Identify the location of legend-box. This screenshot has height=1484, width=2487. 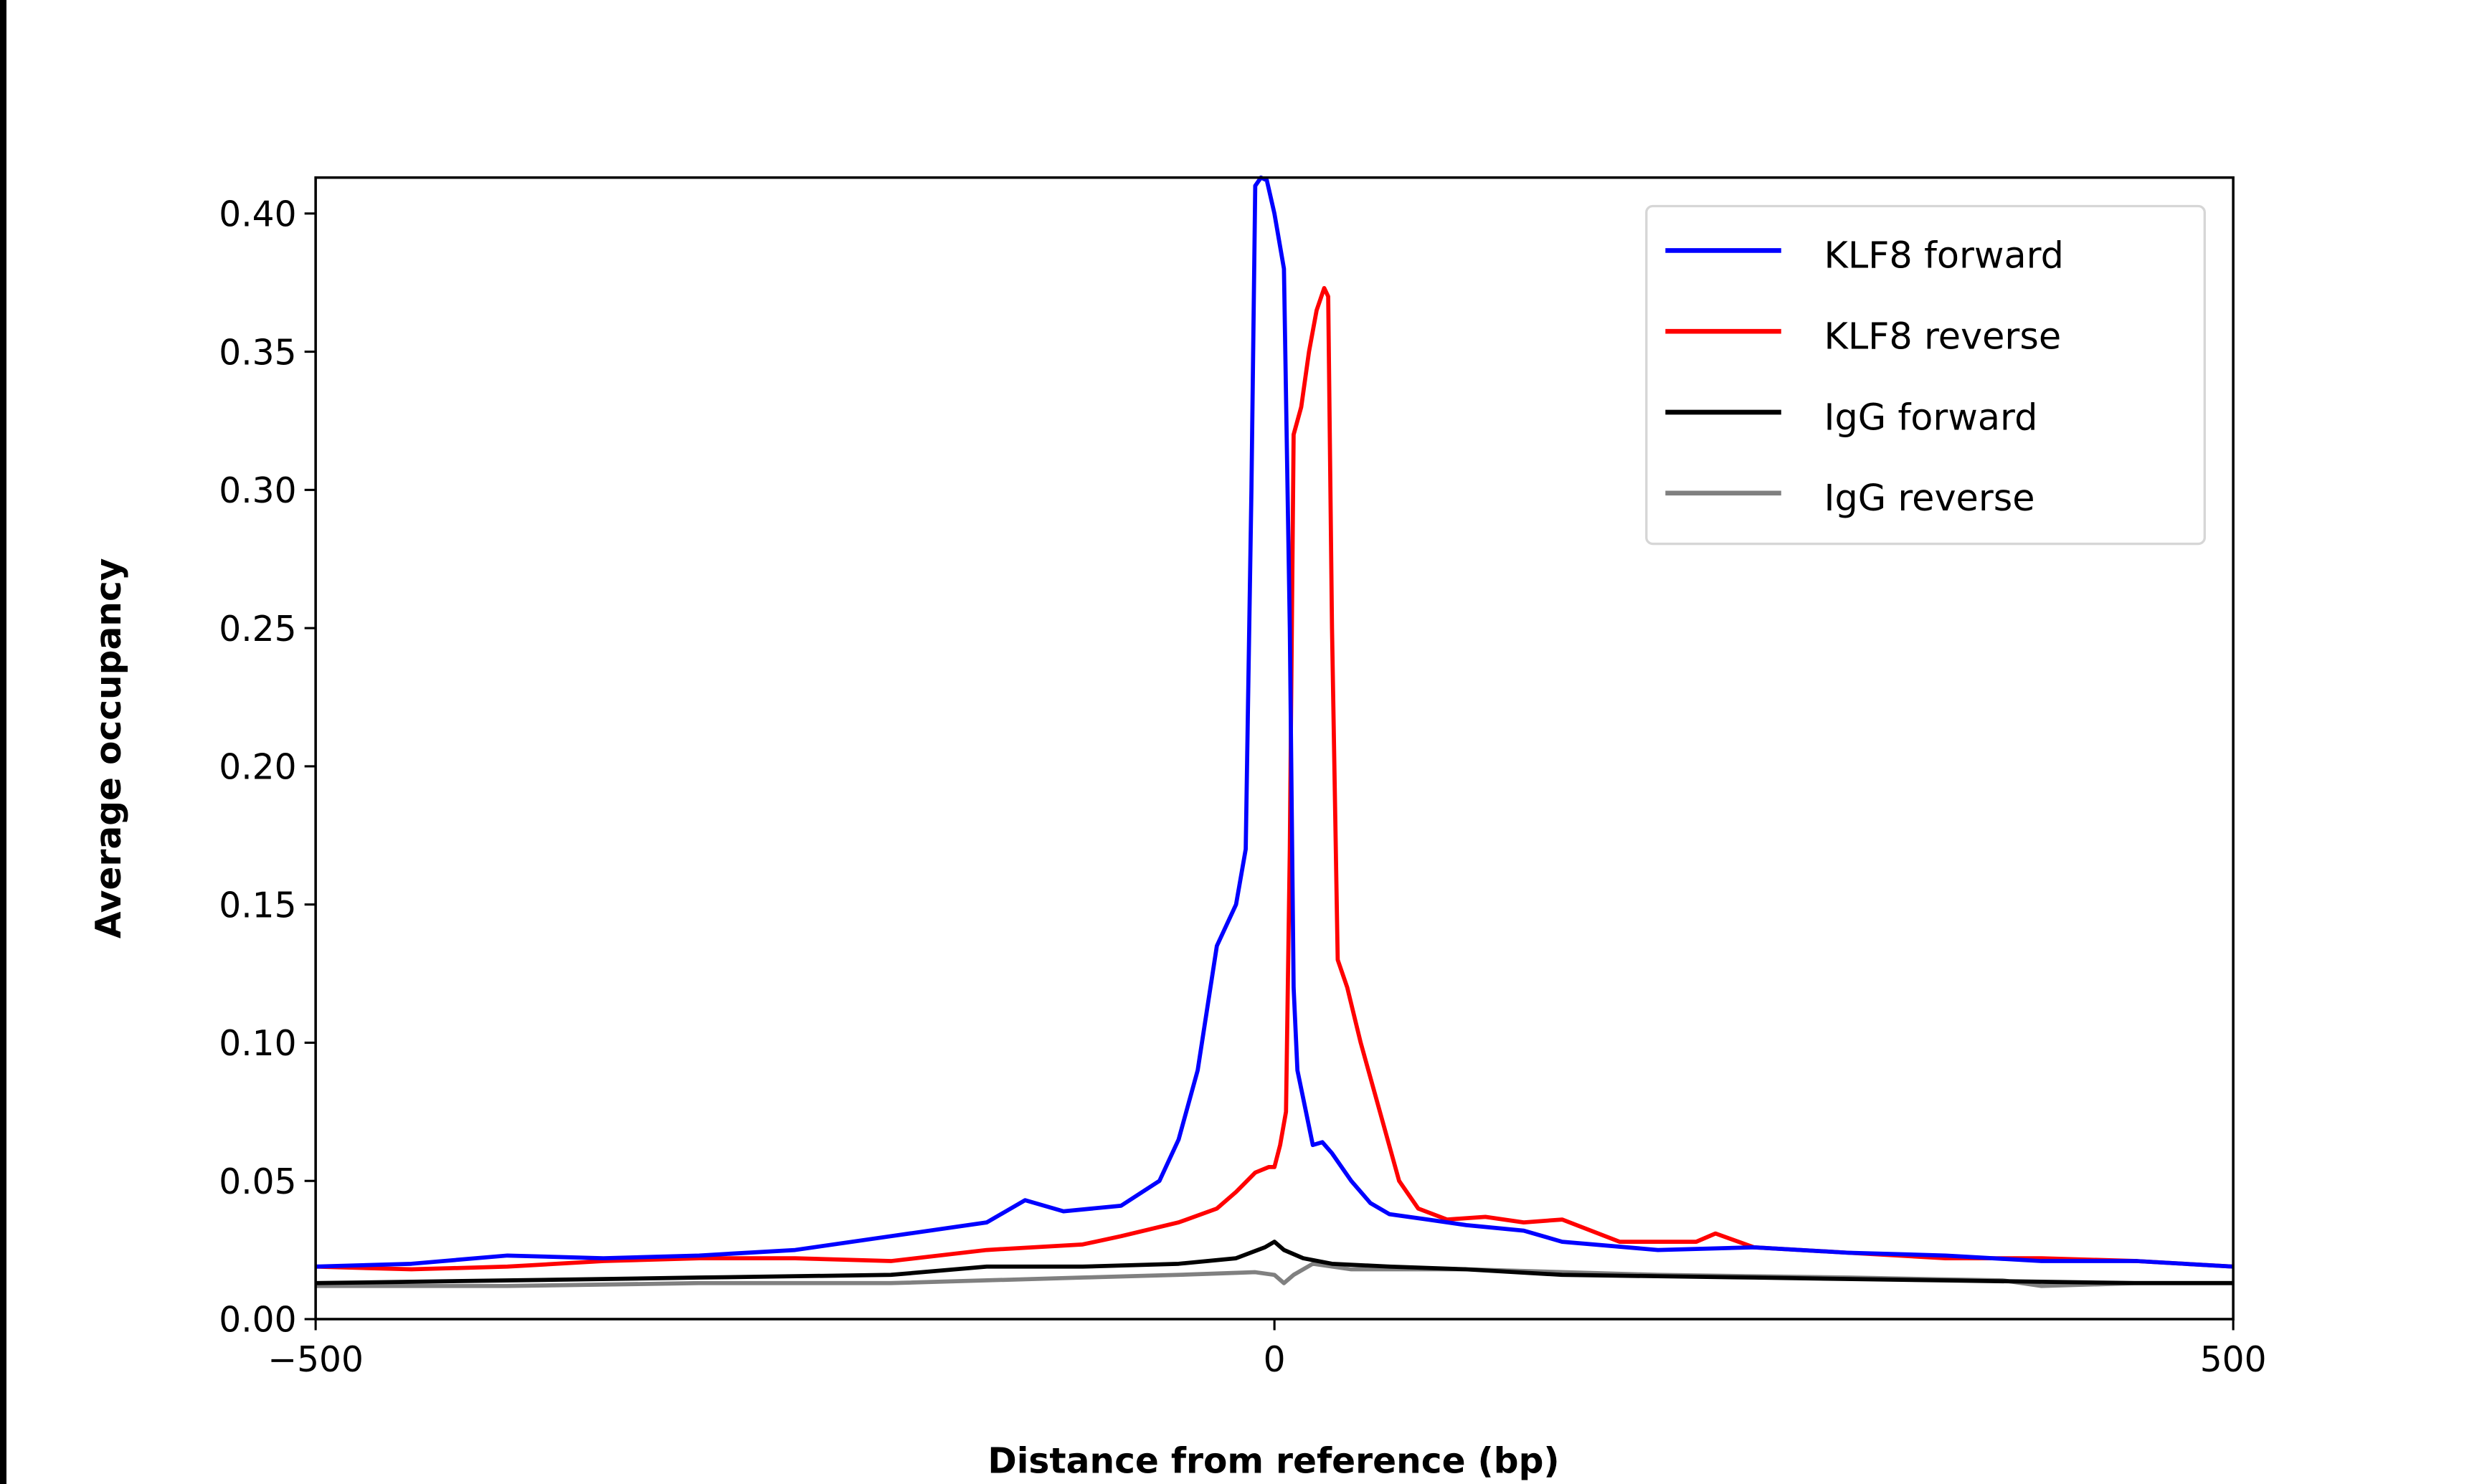
(1926, 375).